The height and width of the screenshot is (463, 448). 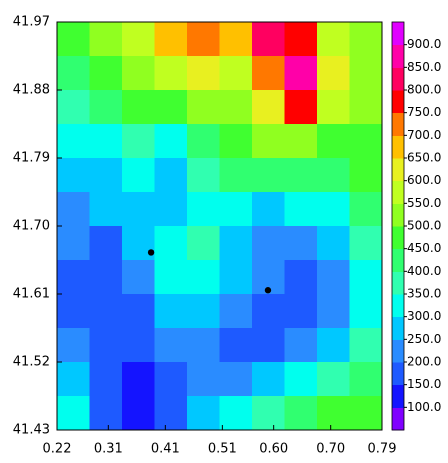 What do you see at coordinates (424, 384) in the screenshot?
I see `colorbar-label: 150.0` at bounding box center [424, 384].